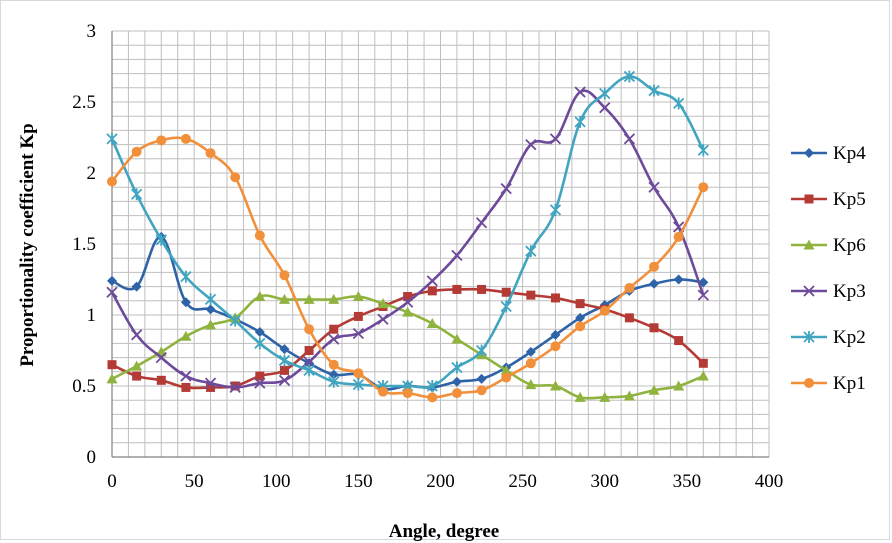 The image size is (892, 543). What do you see at coordinates (92, 31) in the screenshot?
I see `y-tick-label: 3` at bounding box center [92, 31].